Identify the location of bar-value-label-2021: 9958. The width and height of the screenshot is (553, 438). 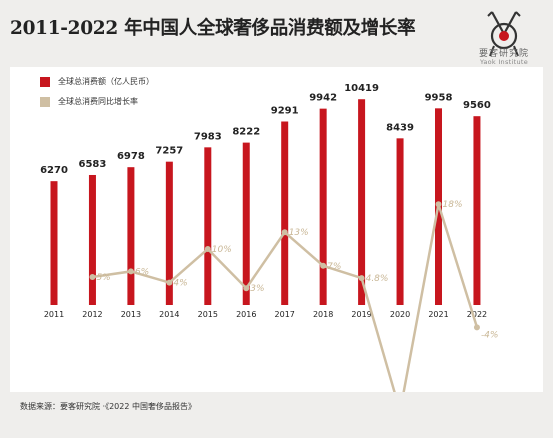
(439, 97).